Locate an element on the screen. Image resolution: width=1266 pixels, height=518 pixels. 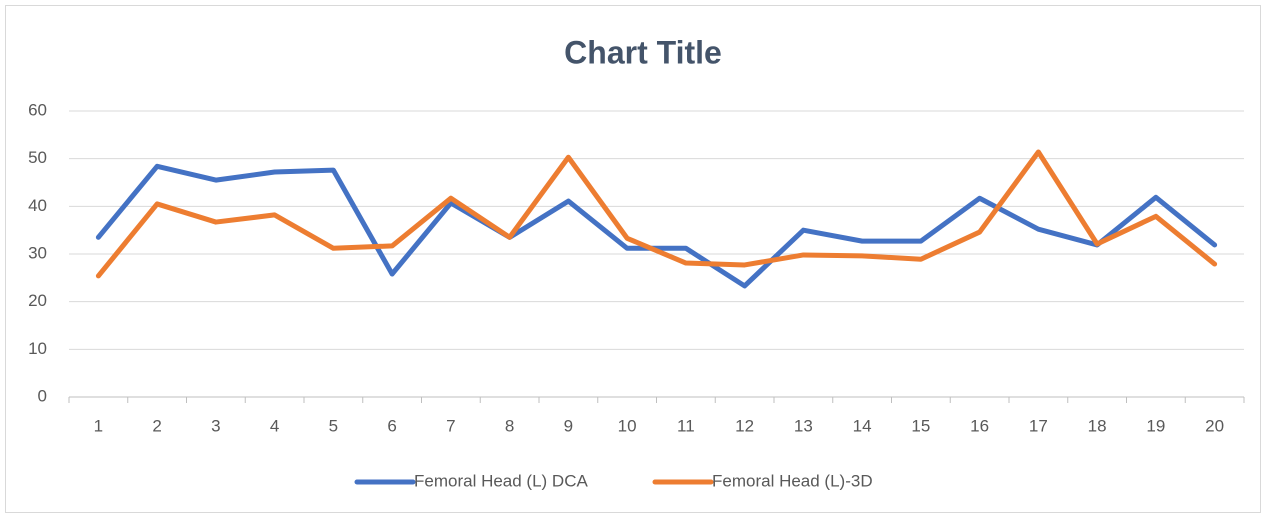
legend-label: Femoral Head (L) DCA is located at coordinates (501, 480).